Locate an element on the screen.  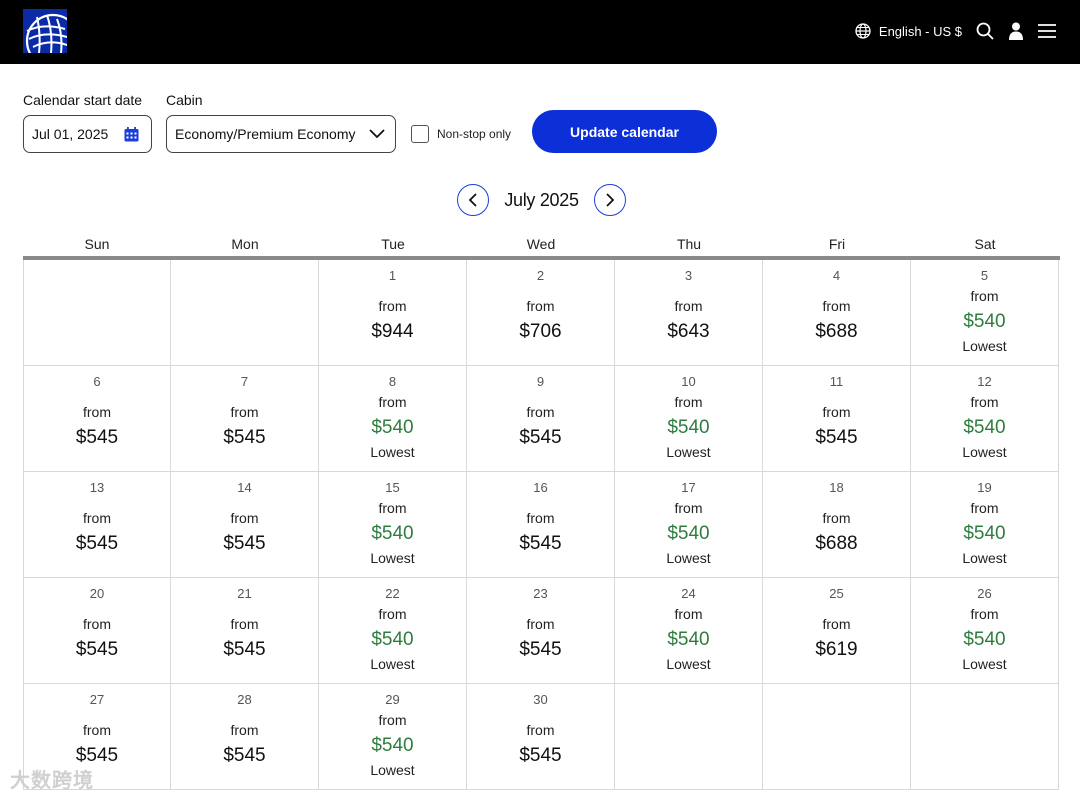
calendar-day-cell: 25 from $619 is located at coordinates (837, 631).